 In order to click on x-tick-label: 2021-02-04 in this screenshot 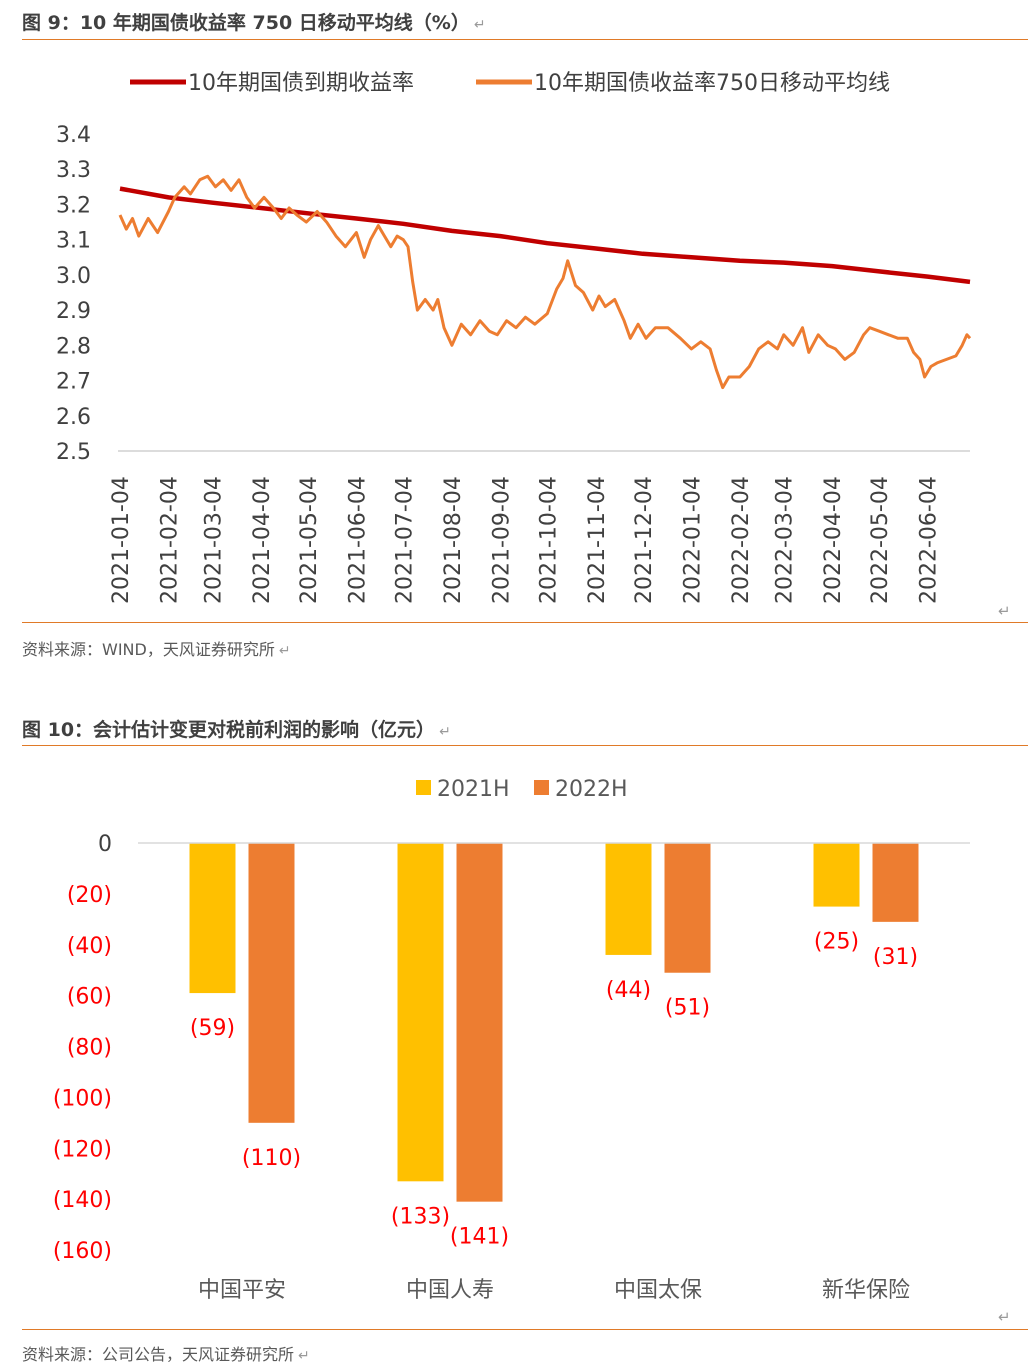, I will do `click(170, 540)`.